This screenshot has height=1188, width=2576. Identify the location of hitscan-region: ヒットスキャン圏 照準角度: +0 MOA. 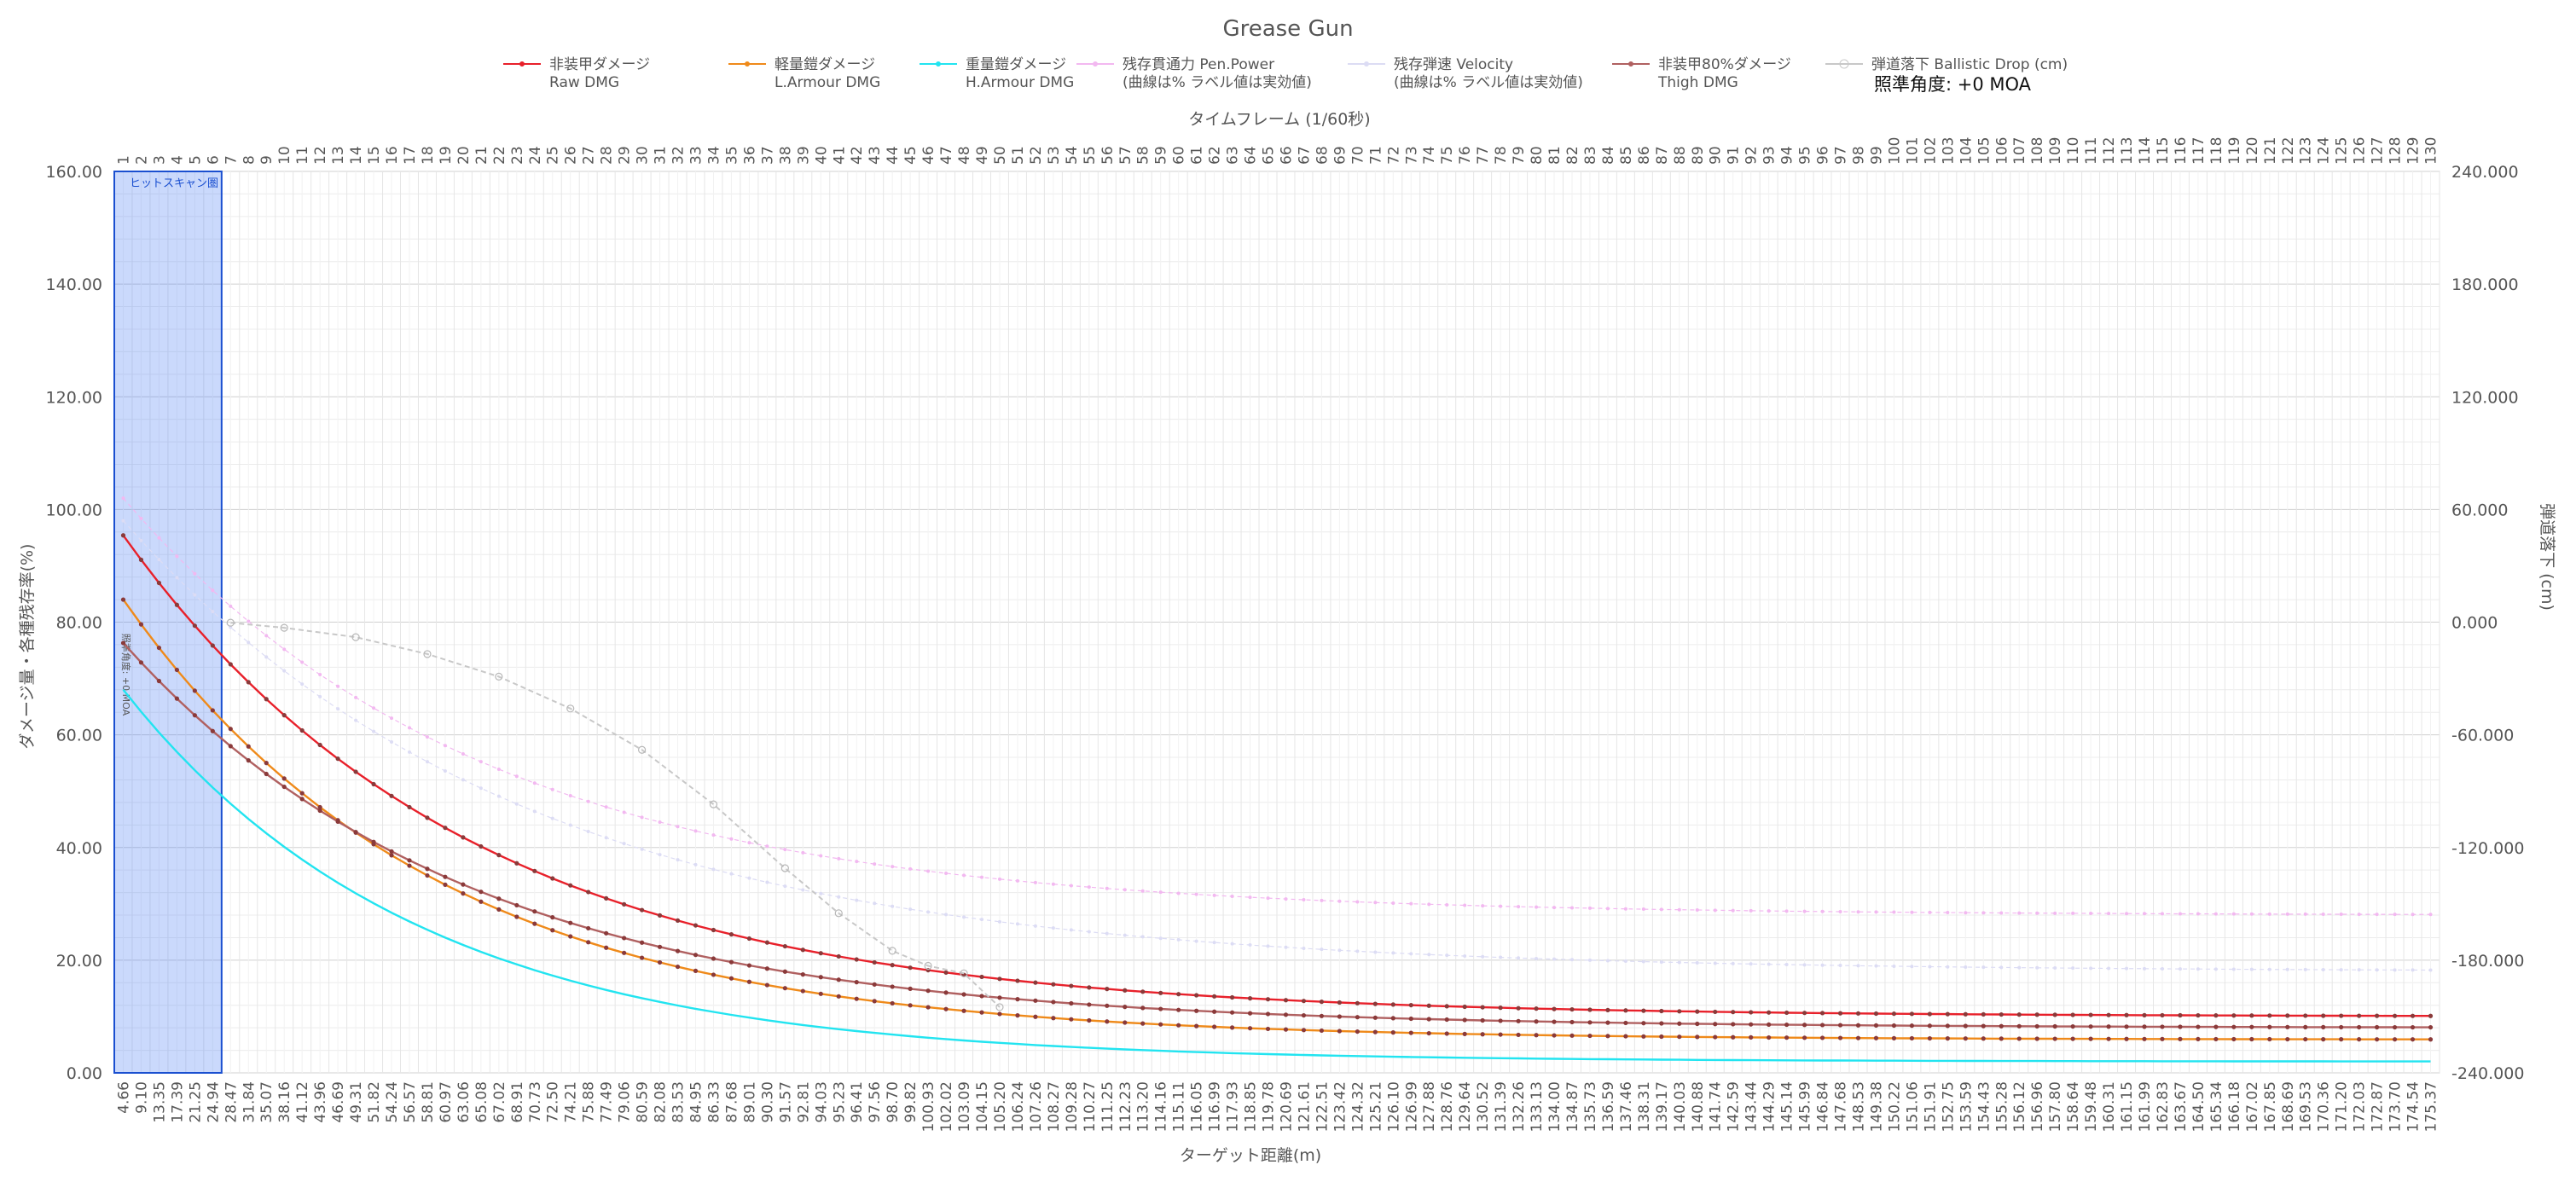
(168, 622).